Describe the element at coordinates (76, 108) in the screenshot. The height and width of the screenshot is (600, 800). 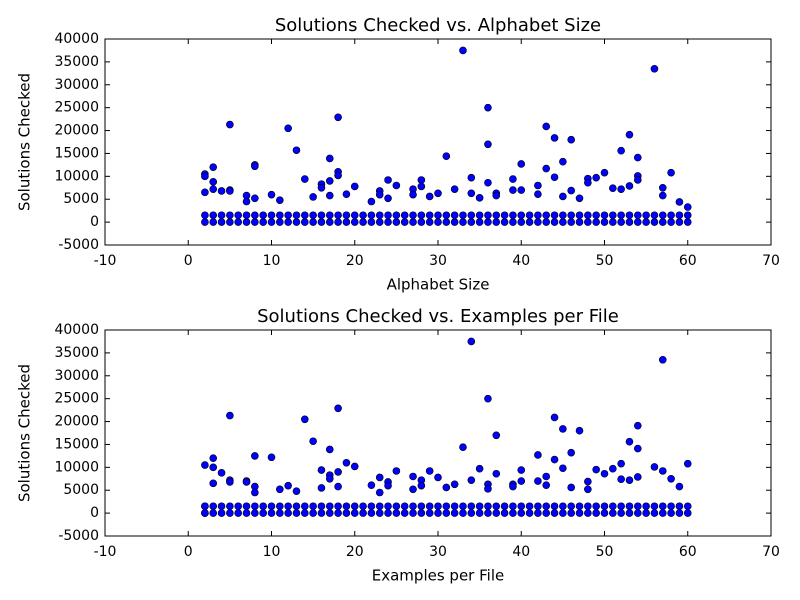
I see `y-tick-label: 25000` at that location.